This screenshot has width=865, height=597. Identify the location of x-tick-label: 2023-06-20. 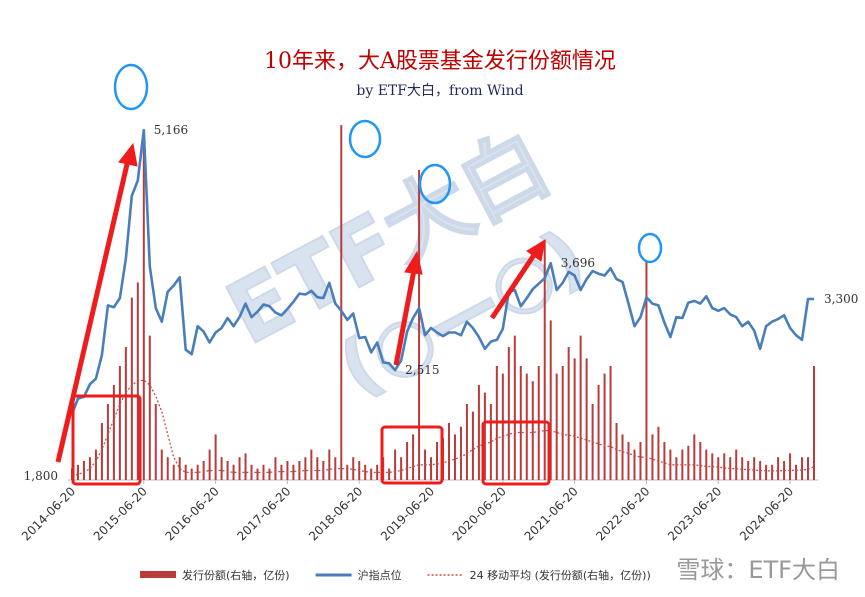
(694, 513).